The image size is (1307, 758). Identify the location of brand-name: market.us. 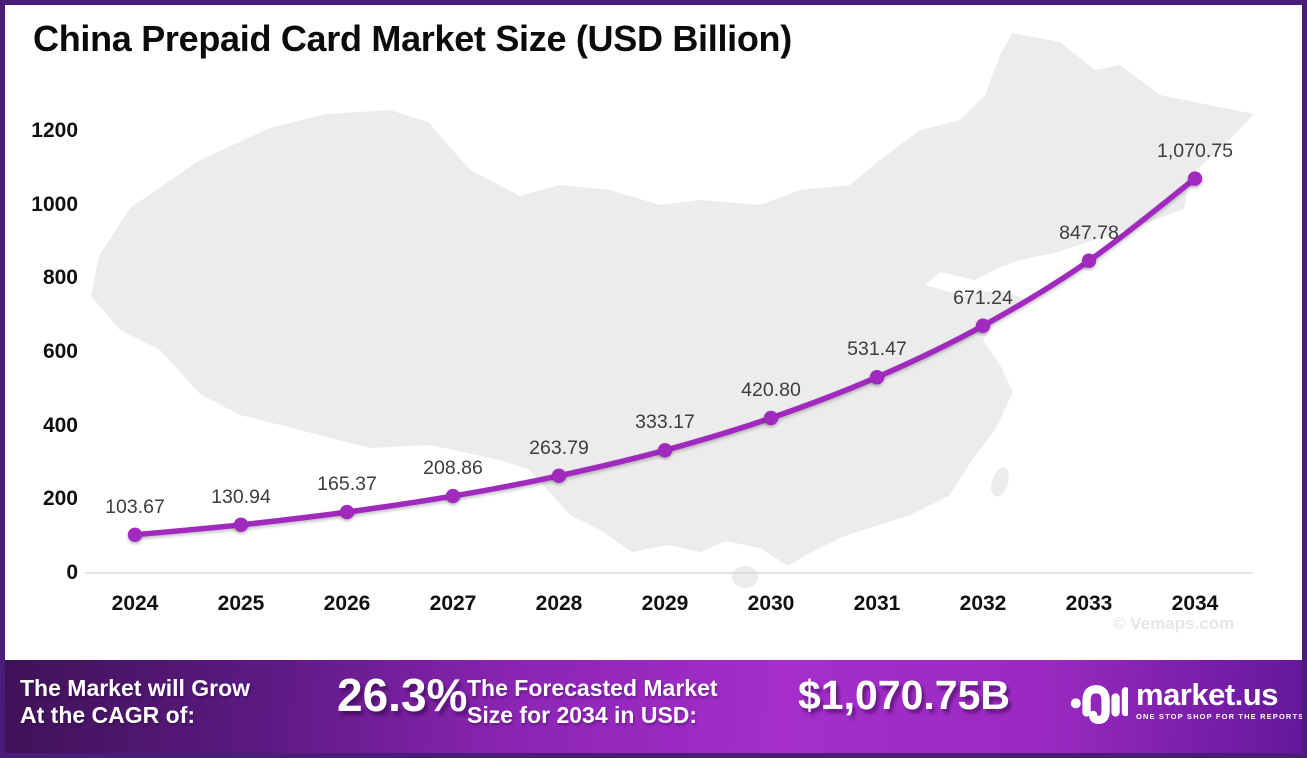
(1207, 694).